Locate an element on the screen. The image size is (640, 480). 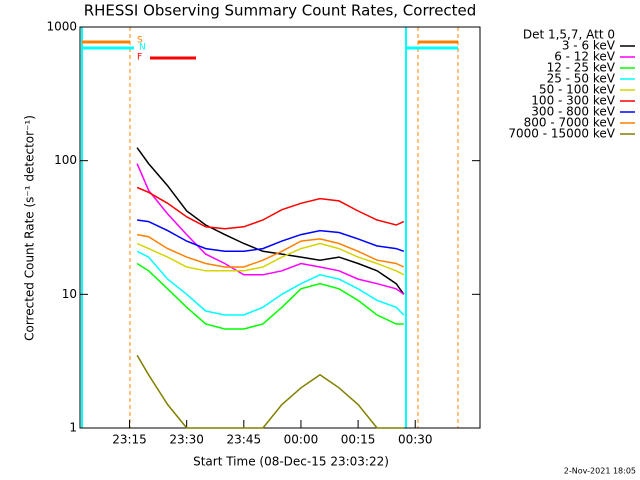
footer: 2-Nov-2021 18:05 is located at coordinates (600, 471).